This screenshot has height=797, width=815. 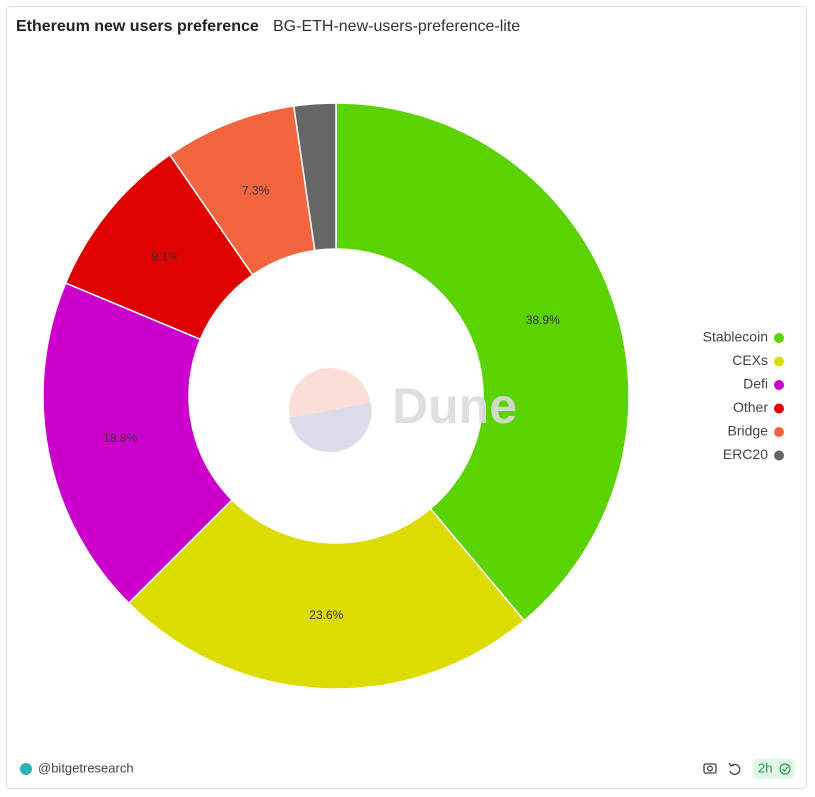 I want to click on camera-icon, so click(x=710, y=768).